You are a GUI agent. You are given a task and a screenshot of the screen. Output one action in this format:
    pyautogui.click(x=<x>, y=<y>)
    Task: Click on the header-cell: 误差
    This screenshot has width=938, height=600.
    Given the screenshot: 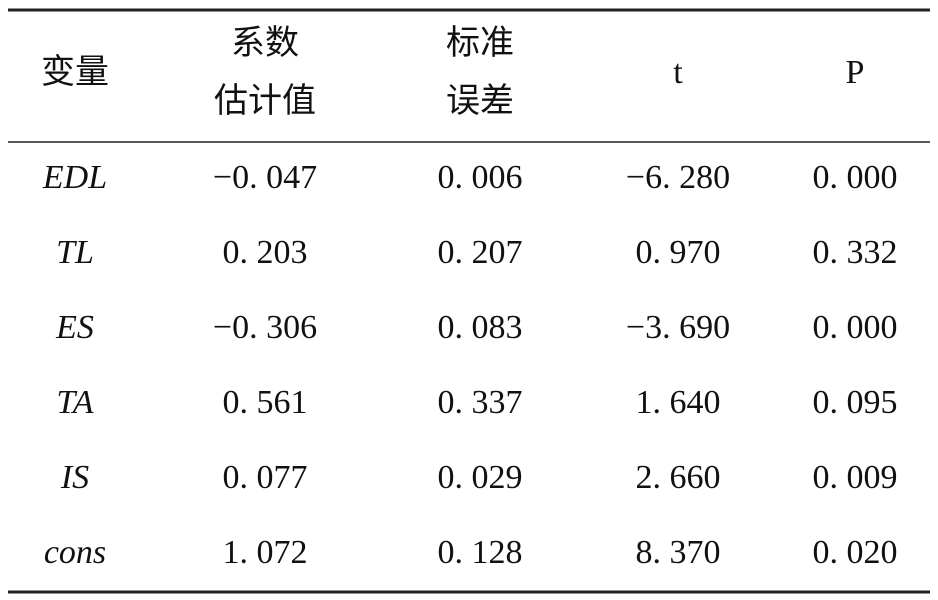 What is the action you would take?
    pyautogui.click(x=480, y=101)
    